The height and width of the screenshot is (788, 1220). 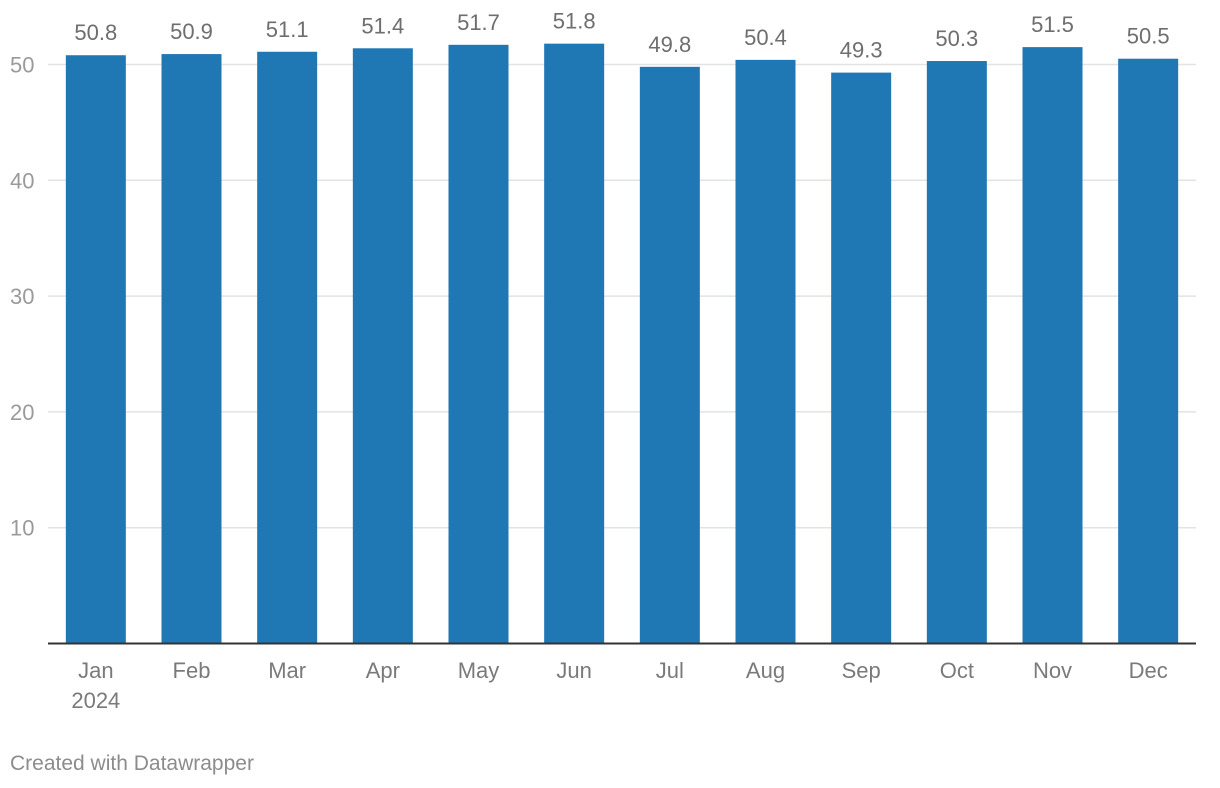 I want to click on y-tick-label: 40, so click(x=22, y=180).